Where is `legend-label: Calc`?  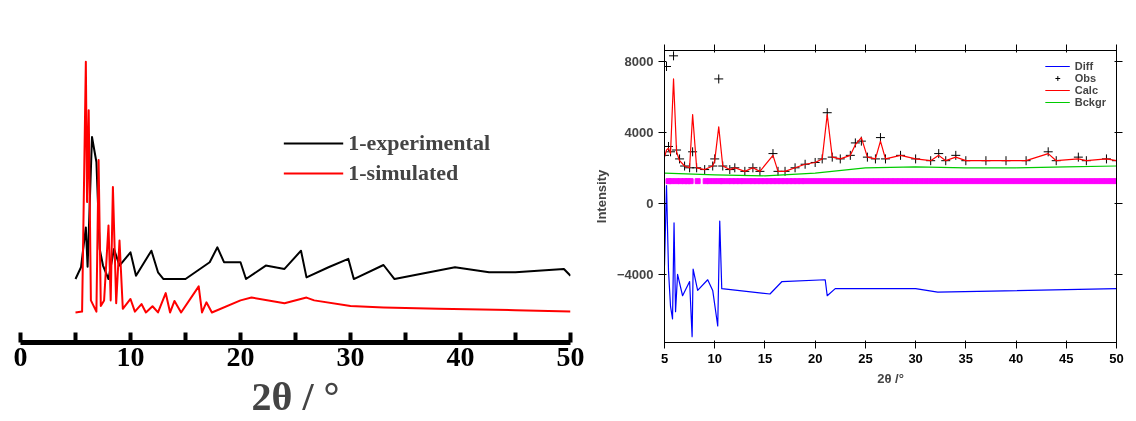
legend-label: Calc is located at coordinates (1086, 90).